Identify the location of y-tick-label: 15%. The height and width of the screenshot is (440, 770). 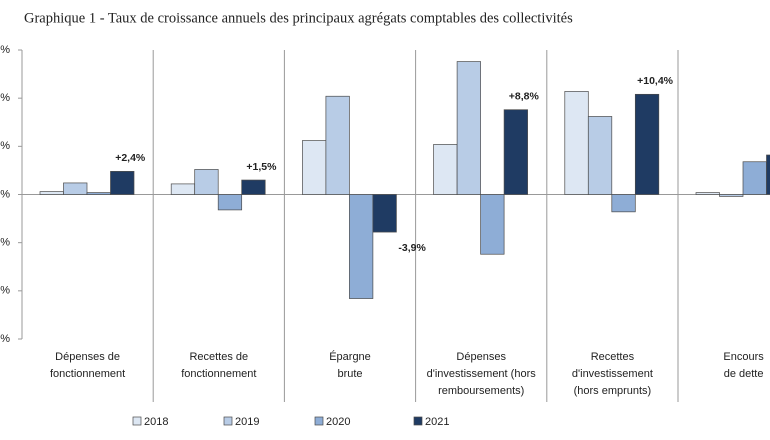
(5, 50).